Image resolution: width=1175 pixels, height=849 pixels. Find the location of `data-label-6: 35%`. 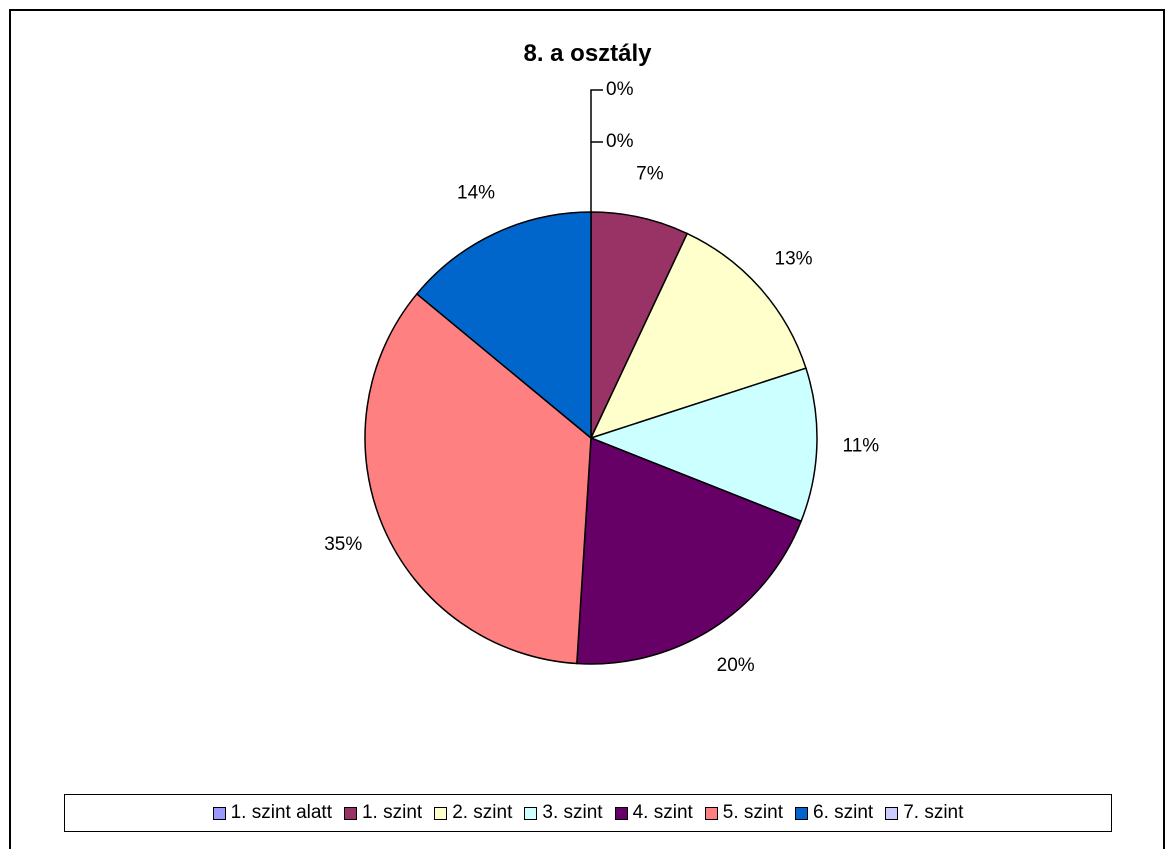

data-label-6: 35% is located at coordinates (343, 544).